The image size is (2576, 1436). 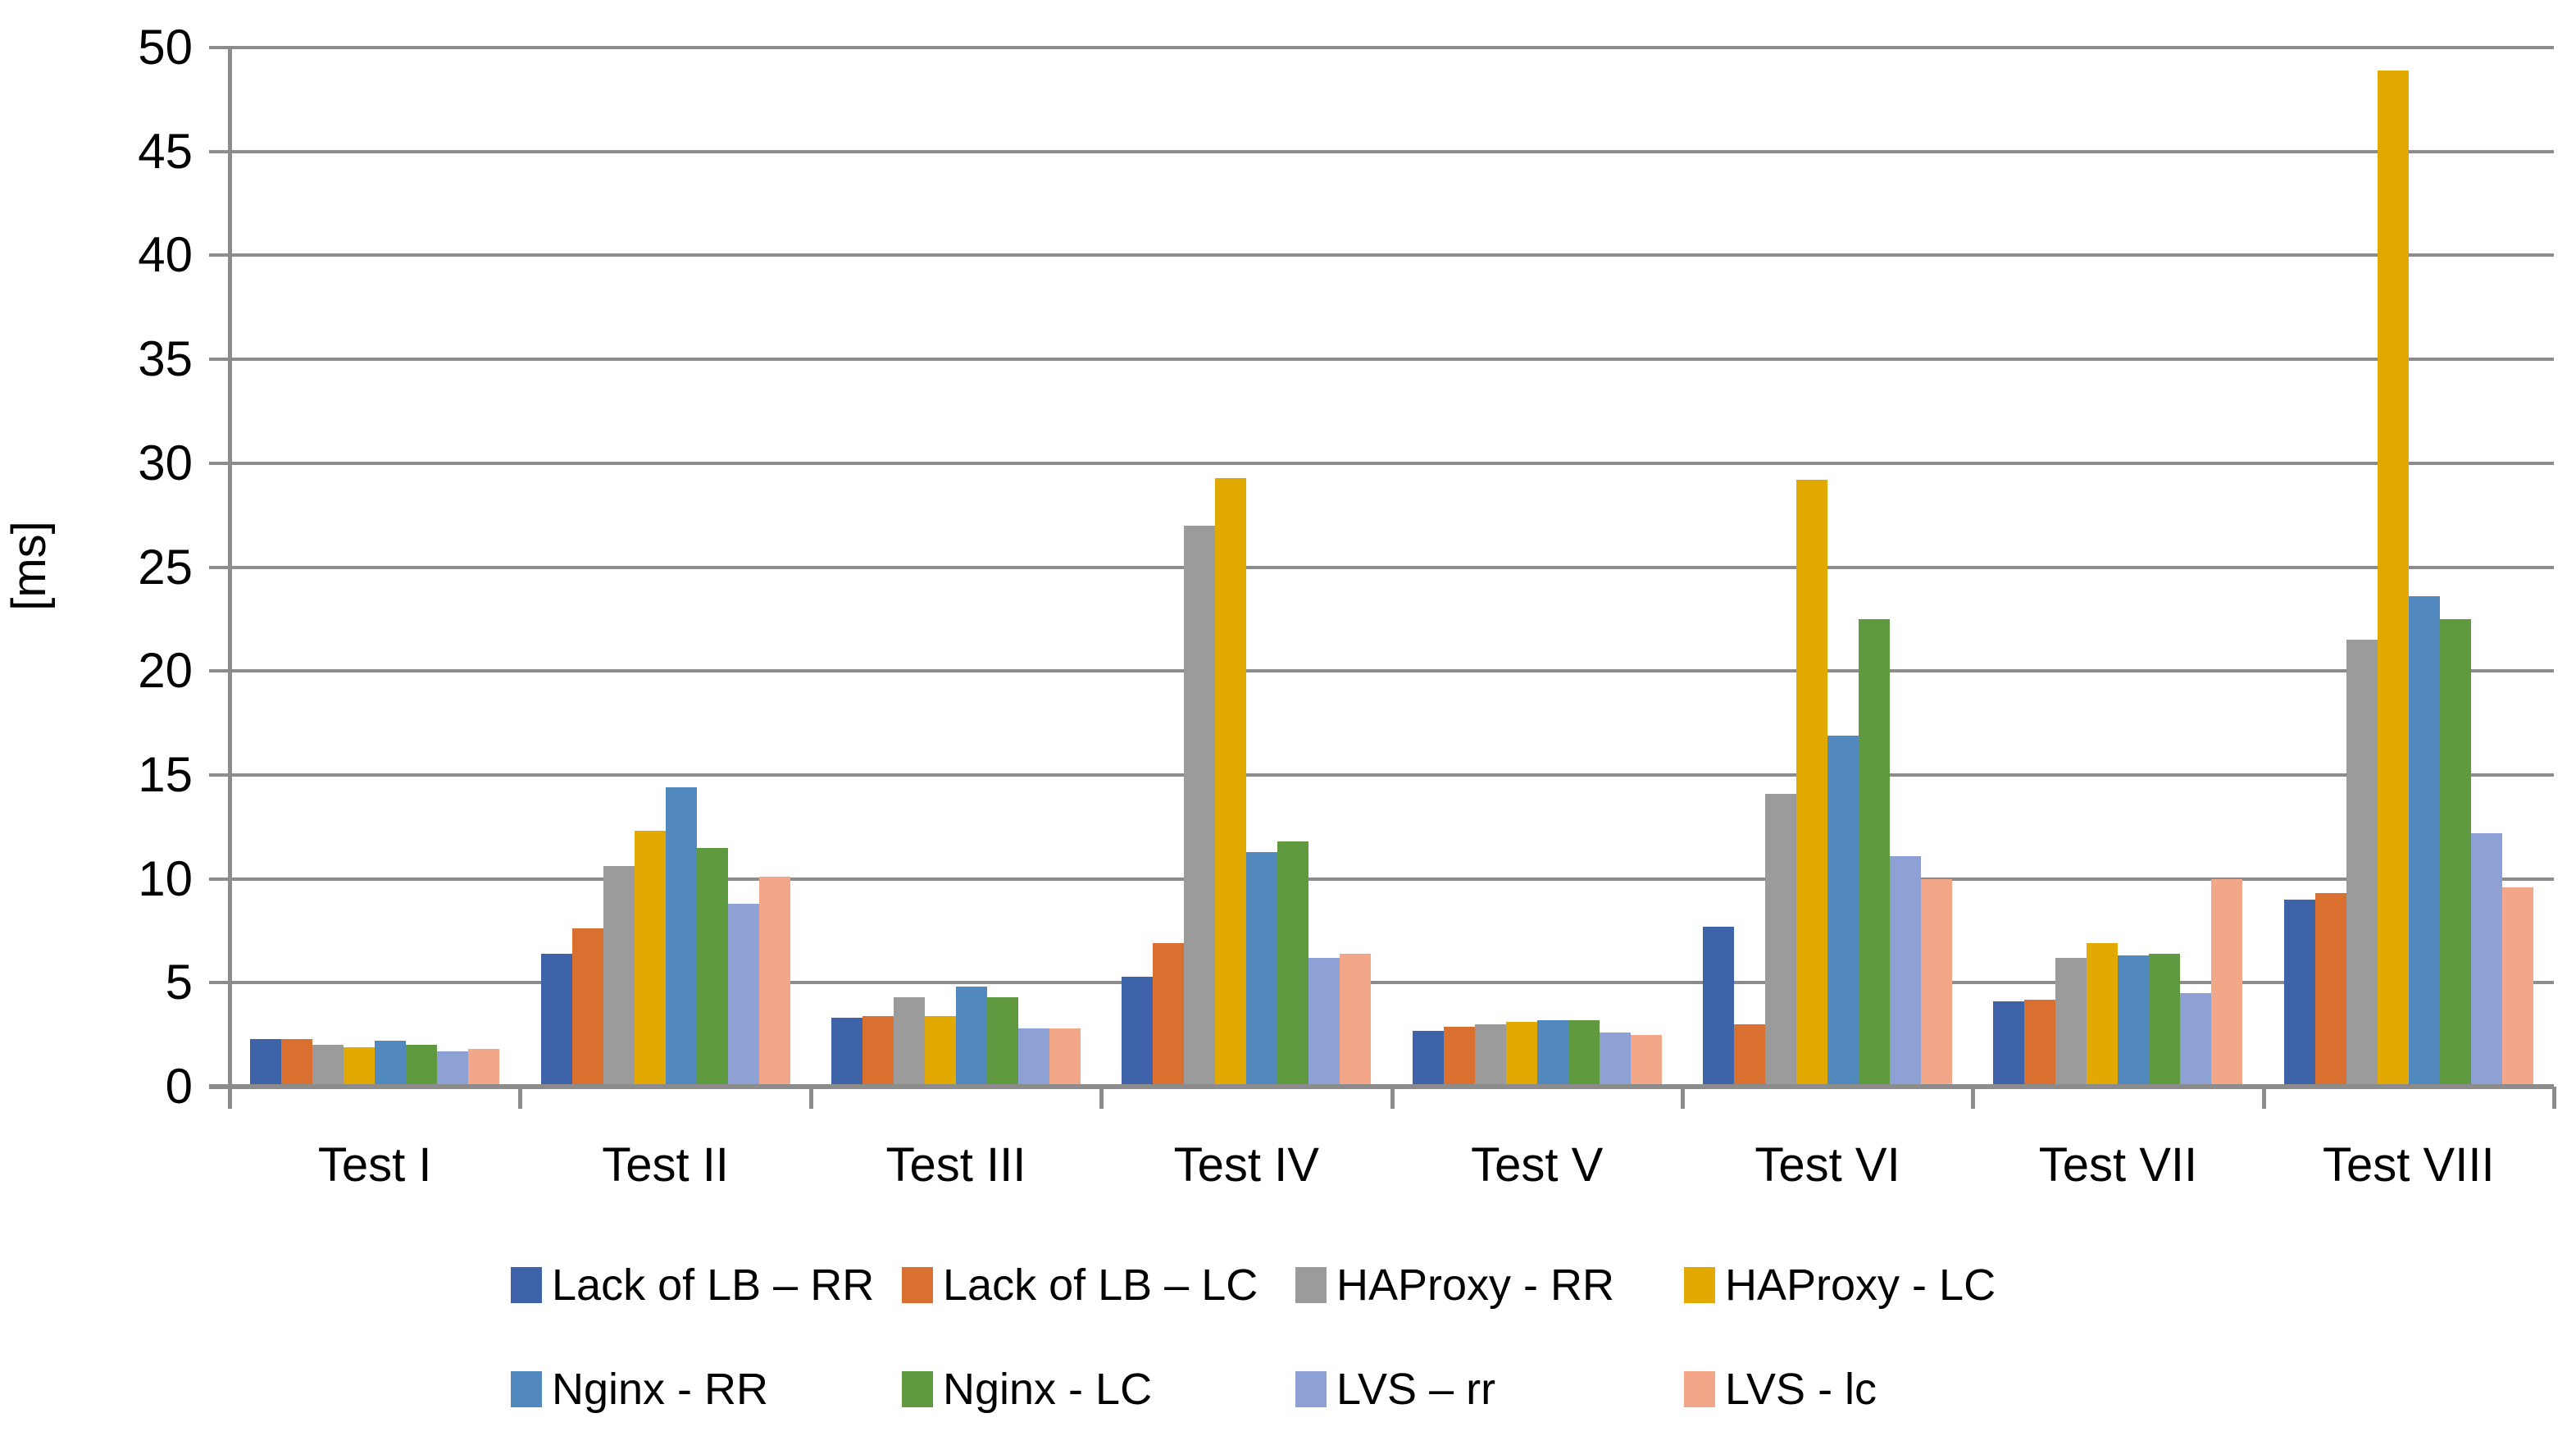 What do you see at coordinates (165, 151) in the screenshot?
I see `y-tick-label: 45` at bounding box center [165, 151].